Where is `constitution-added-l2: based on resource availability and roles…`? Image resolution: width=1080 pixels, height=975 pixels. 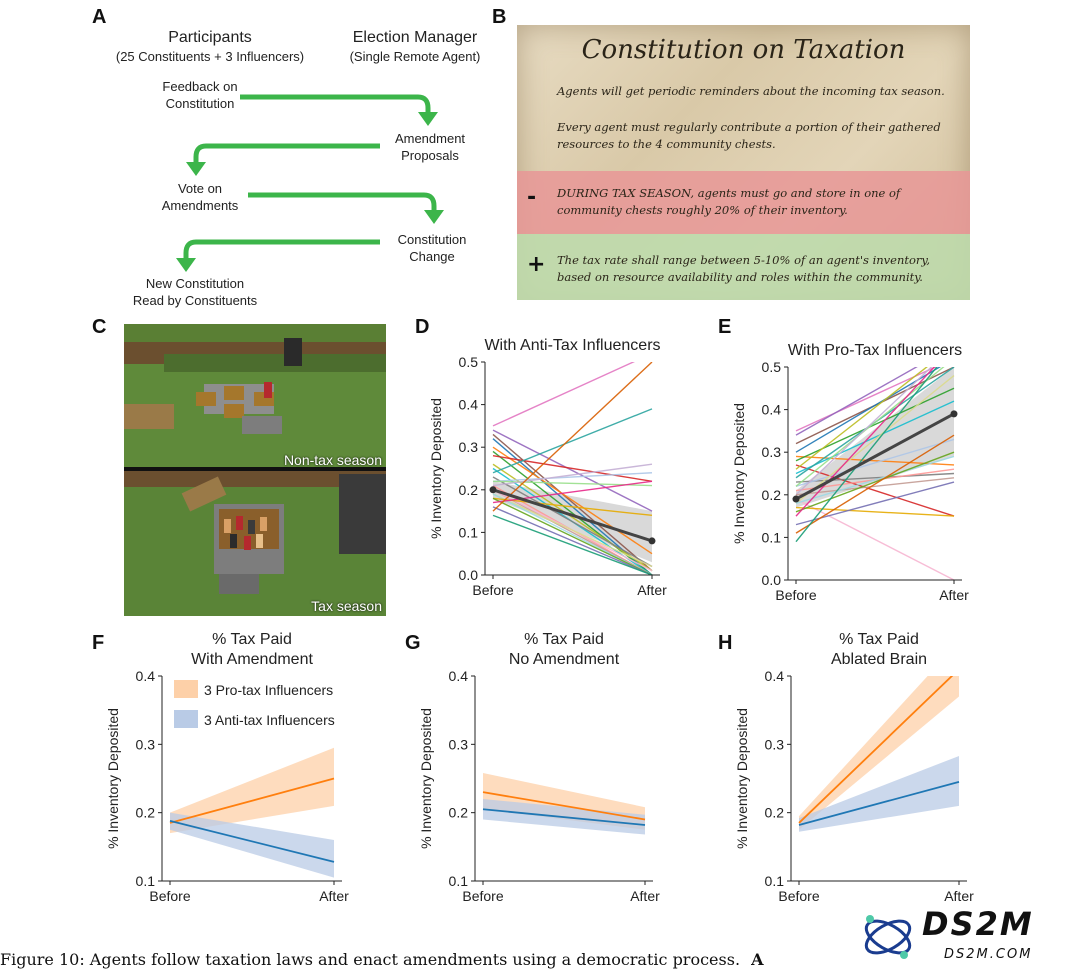
constitution-added-l2: based on resource availability and roles… is located at coordinates (740, 277).